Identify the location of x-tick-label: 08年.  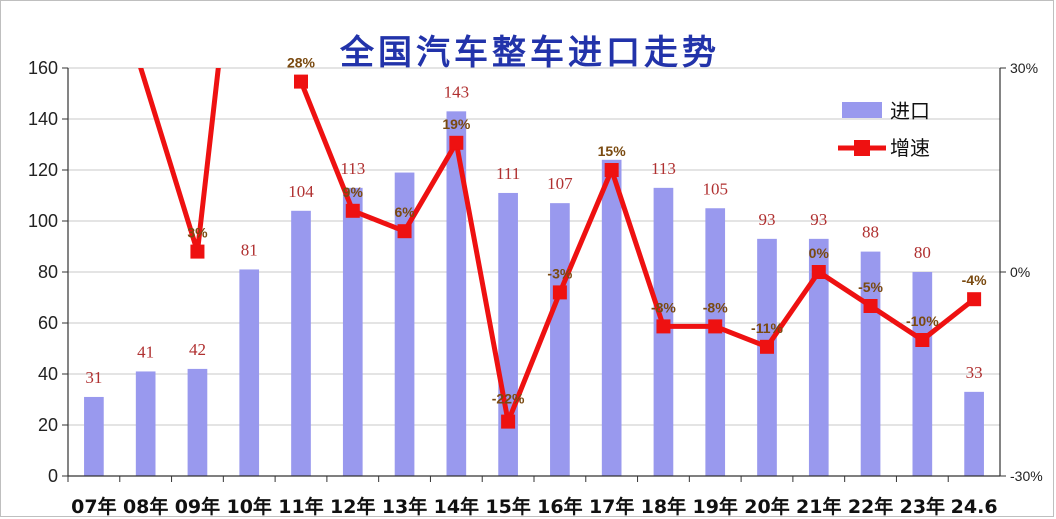
(145, 506).